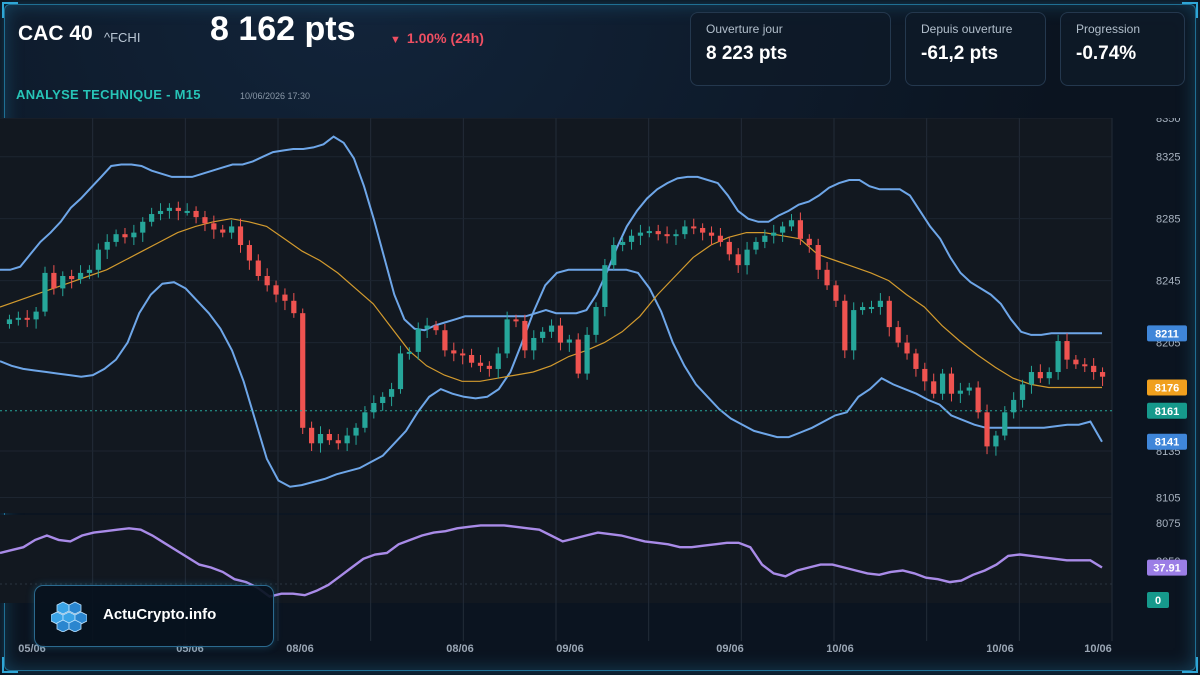  I want to click on rsi-tag, so click(1167, 567).